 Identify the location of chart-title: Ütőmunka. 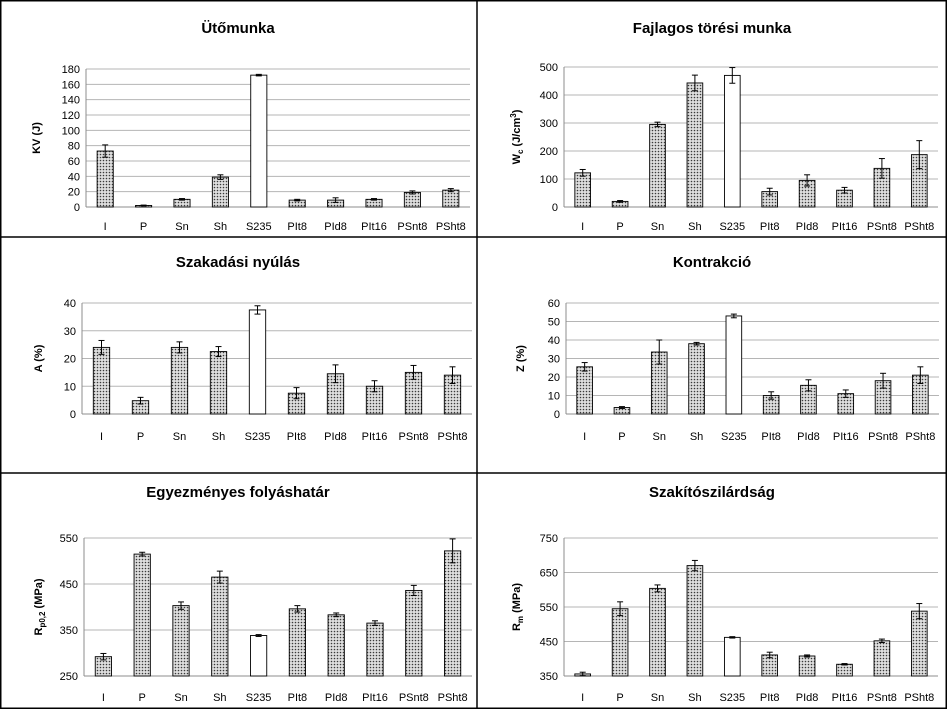
(238, 28).